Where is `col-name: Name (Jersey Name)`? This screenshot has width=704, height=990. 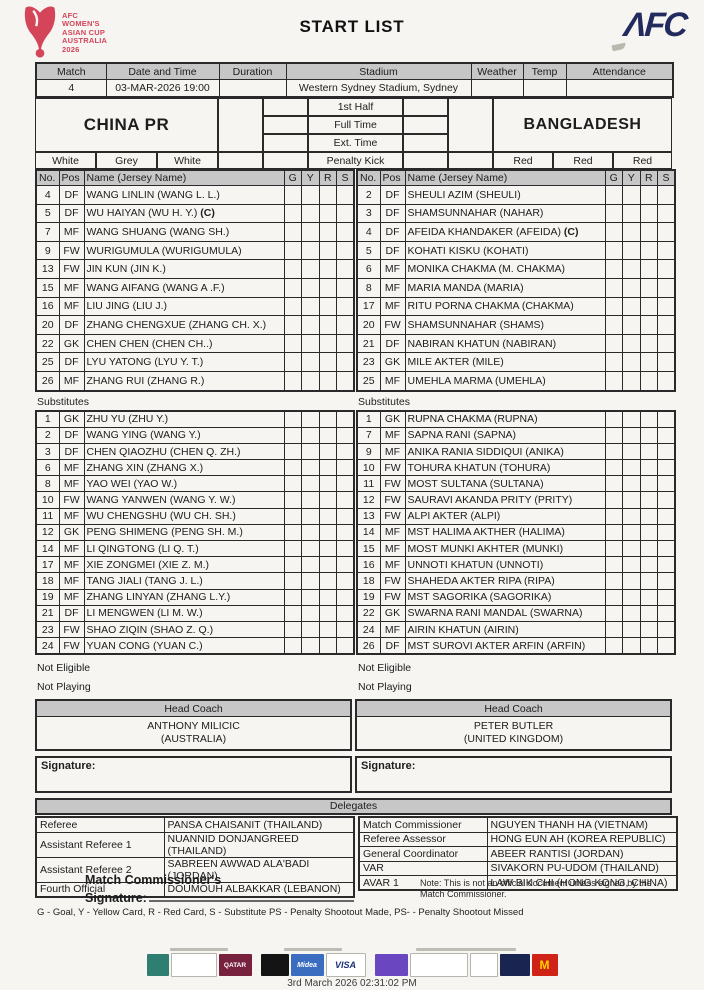 col-name: Name (Jersey Name) is located at coordinates (184, 177).